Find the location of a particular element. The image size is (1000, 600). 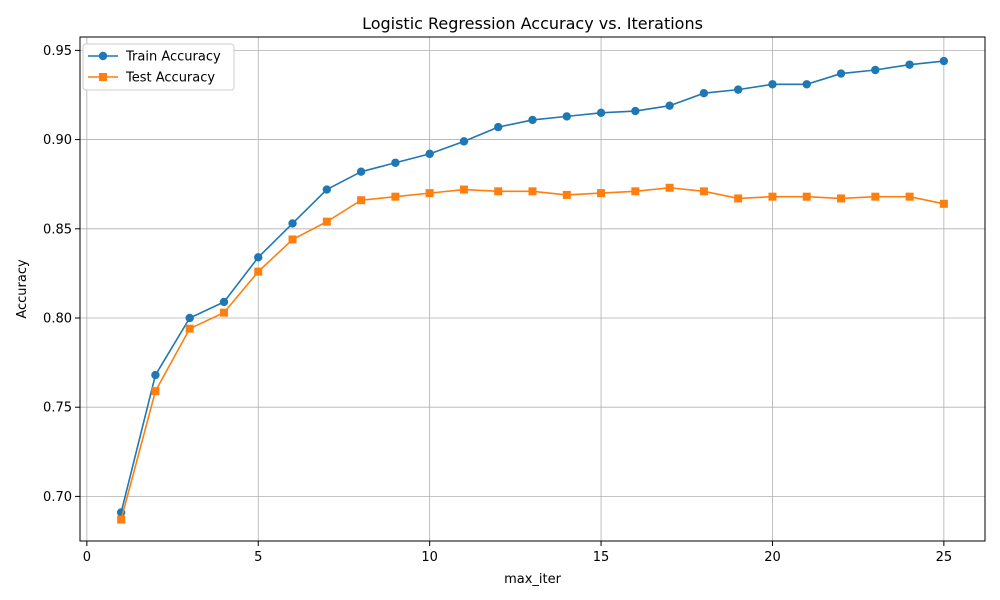

y-tick-label: 0.80 is located at coordinates (57, 318).